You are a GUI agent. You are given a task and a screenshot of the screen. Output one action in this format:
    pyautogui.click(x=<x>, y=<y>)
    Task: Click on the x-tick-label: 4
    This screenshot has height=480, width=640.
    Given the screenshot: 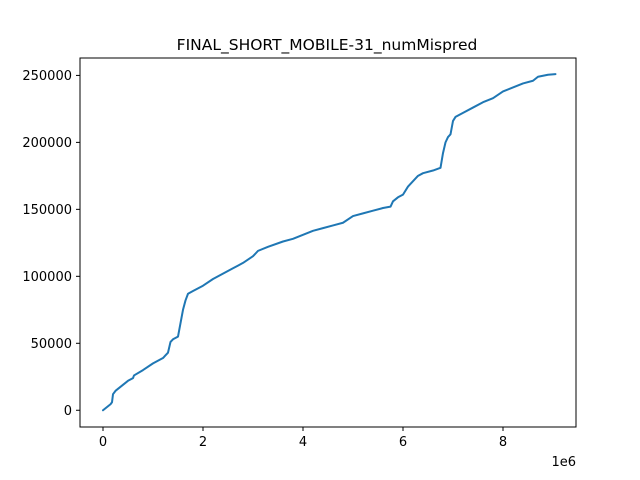 What is the action you would take?
    pyautogui.click(x=303, y=442)
    